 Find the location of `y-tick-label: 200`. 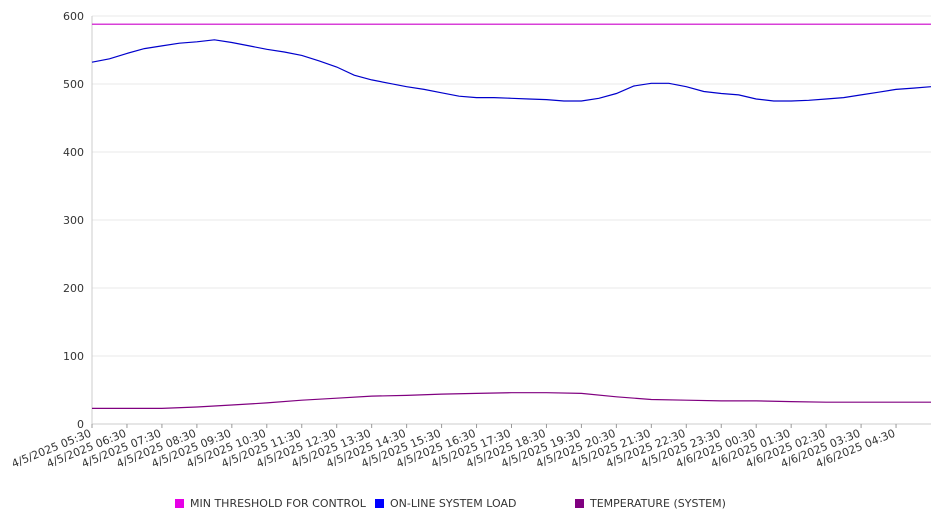

y-tick-label: 200 is located at coordinates (73, 288).